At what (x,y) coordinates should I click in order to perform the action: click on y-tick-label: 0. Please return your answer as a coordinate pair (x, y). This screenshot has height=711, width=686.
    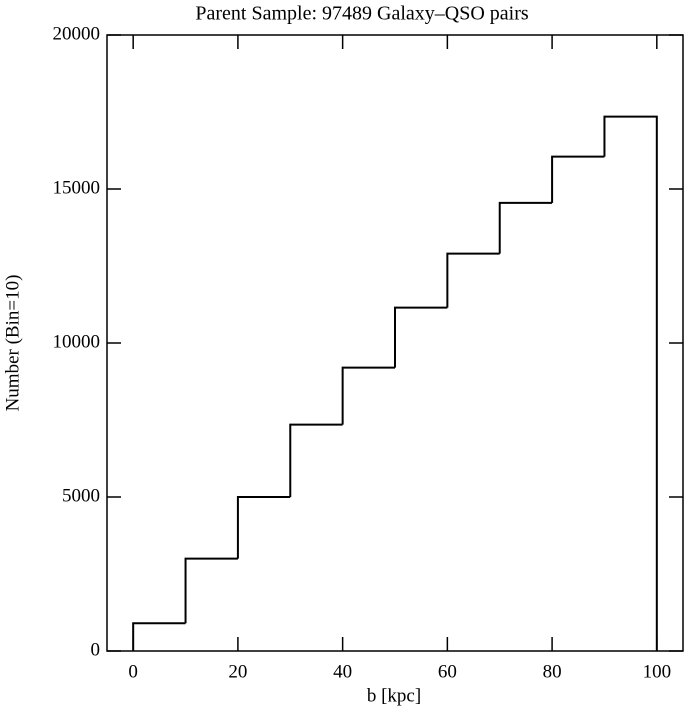
    Looking at the image, I should click on (96, 649).